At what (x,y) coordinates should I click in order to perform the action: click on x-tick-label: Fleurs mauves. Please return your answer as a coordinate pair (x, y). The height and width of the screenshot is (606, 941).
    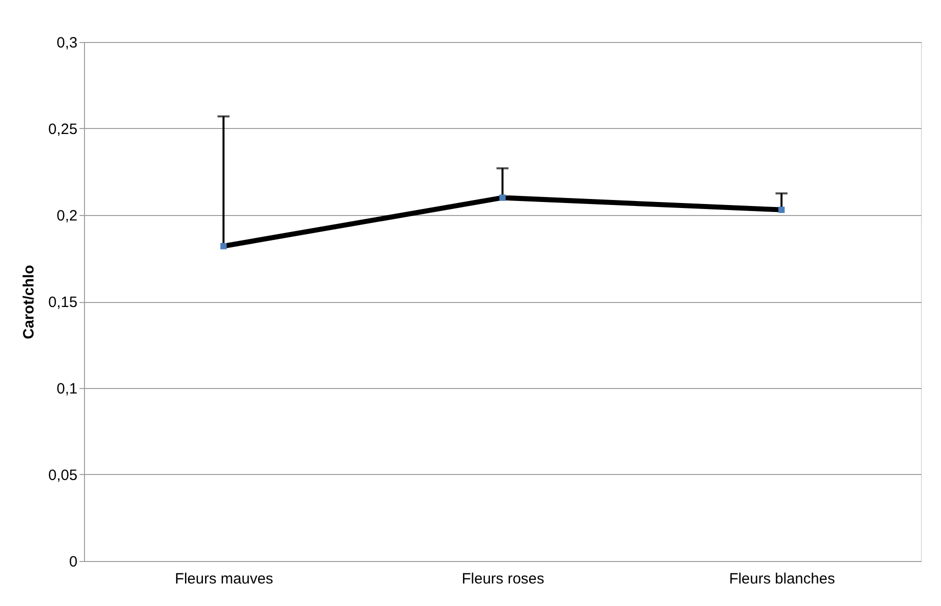
    Looking at the image, I should click on (224, 579).